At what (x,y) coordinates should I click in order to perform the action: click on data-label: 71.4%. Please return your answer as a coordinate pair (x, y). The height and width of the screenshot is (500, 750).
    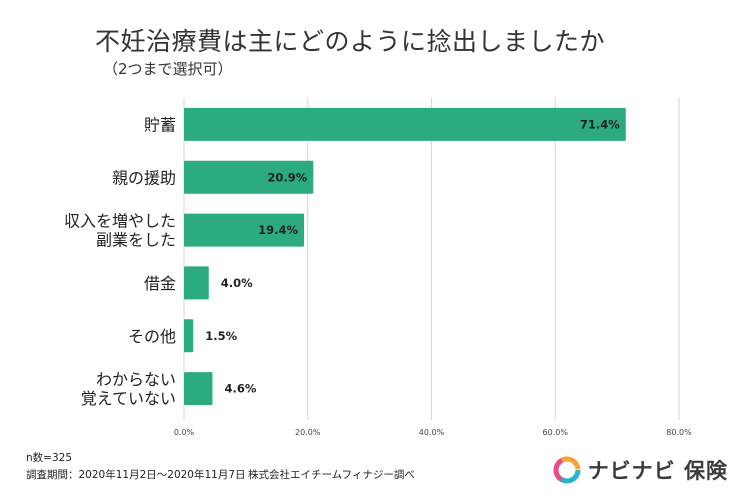
    Looking at the image, I should click on (600, 124).